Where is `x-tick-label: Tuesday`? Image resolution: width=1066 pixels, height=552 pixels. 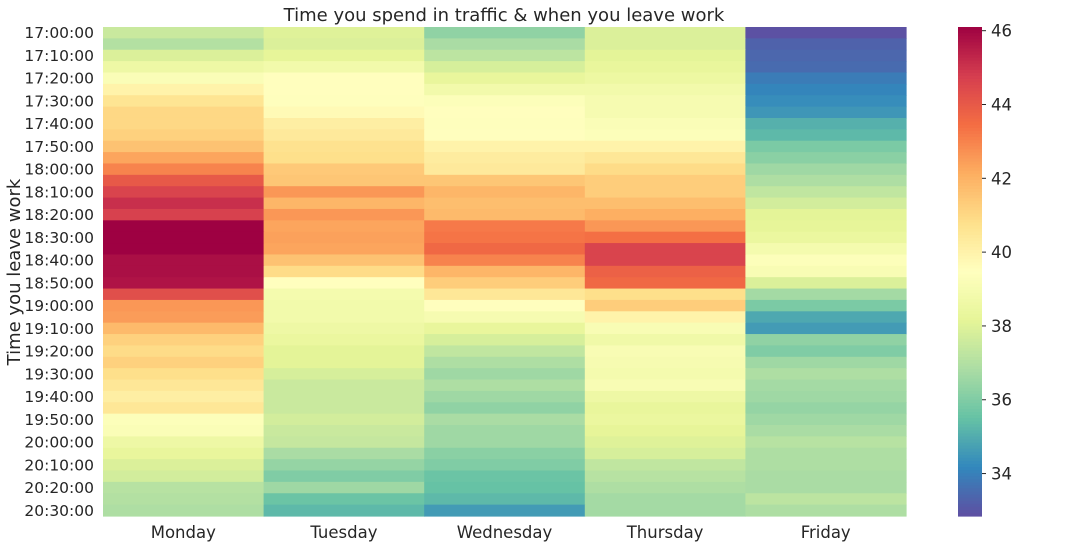
x-tick-label: Tuesday is located at coordinates (343, 532).